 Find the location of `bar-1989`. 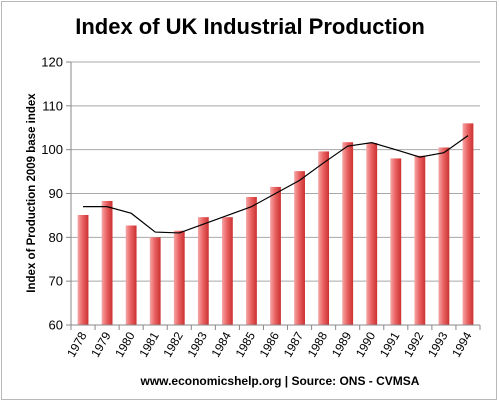

bar-1989 is located at coordinates (348, 233).